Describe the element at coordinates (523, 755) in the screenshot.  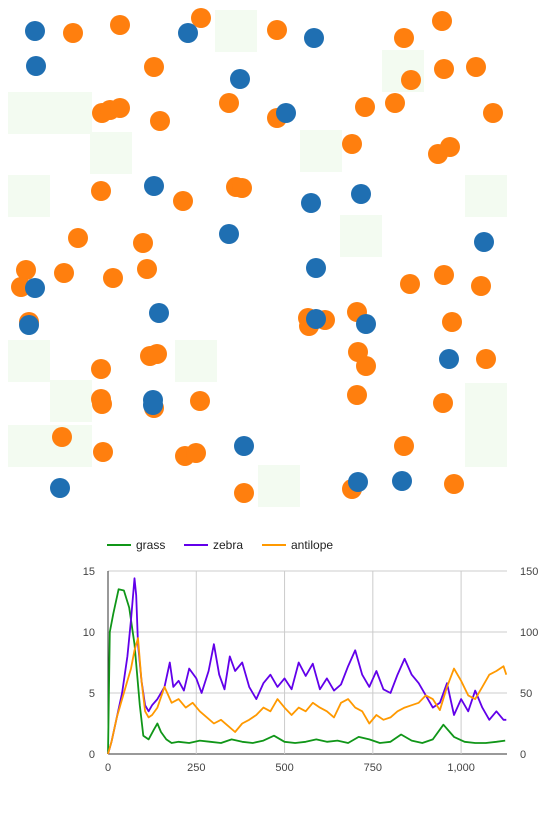
I see `y-right-tick-label: 0` at that location.